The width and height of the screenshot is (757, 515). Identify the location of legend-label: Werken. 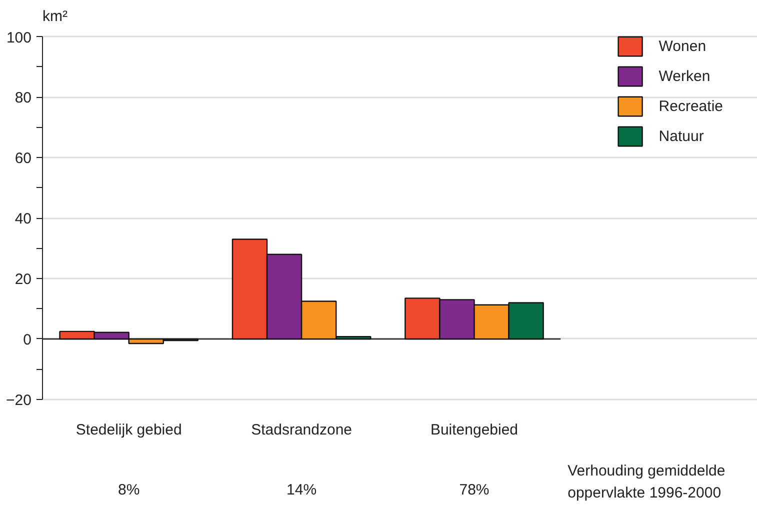
(684, 76).